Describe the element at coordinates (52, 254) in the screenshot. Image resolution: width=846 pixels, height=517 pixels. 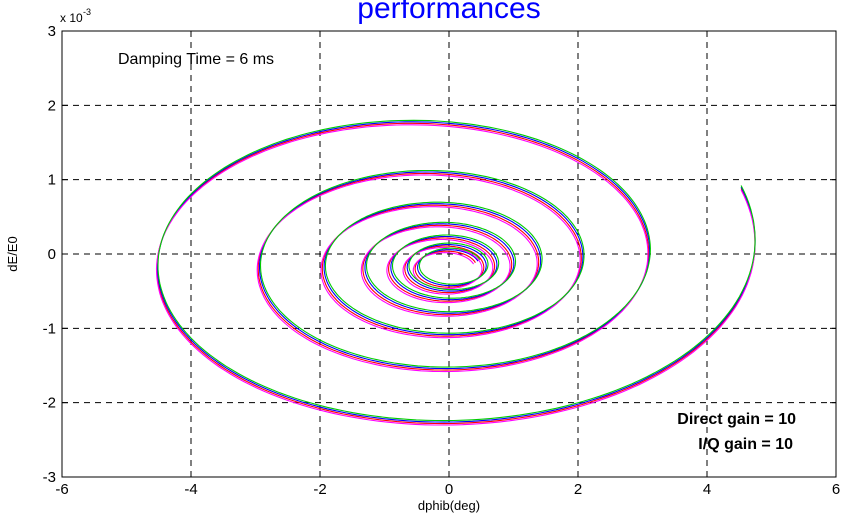
I see `y-tick-label: 0` at that location.